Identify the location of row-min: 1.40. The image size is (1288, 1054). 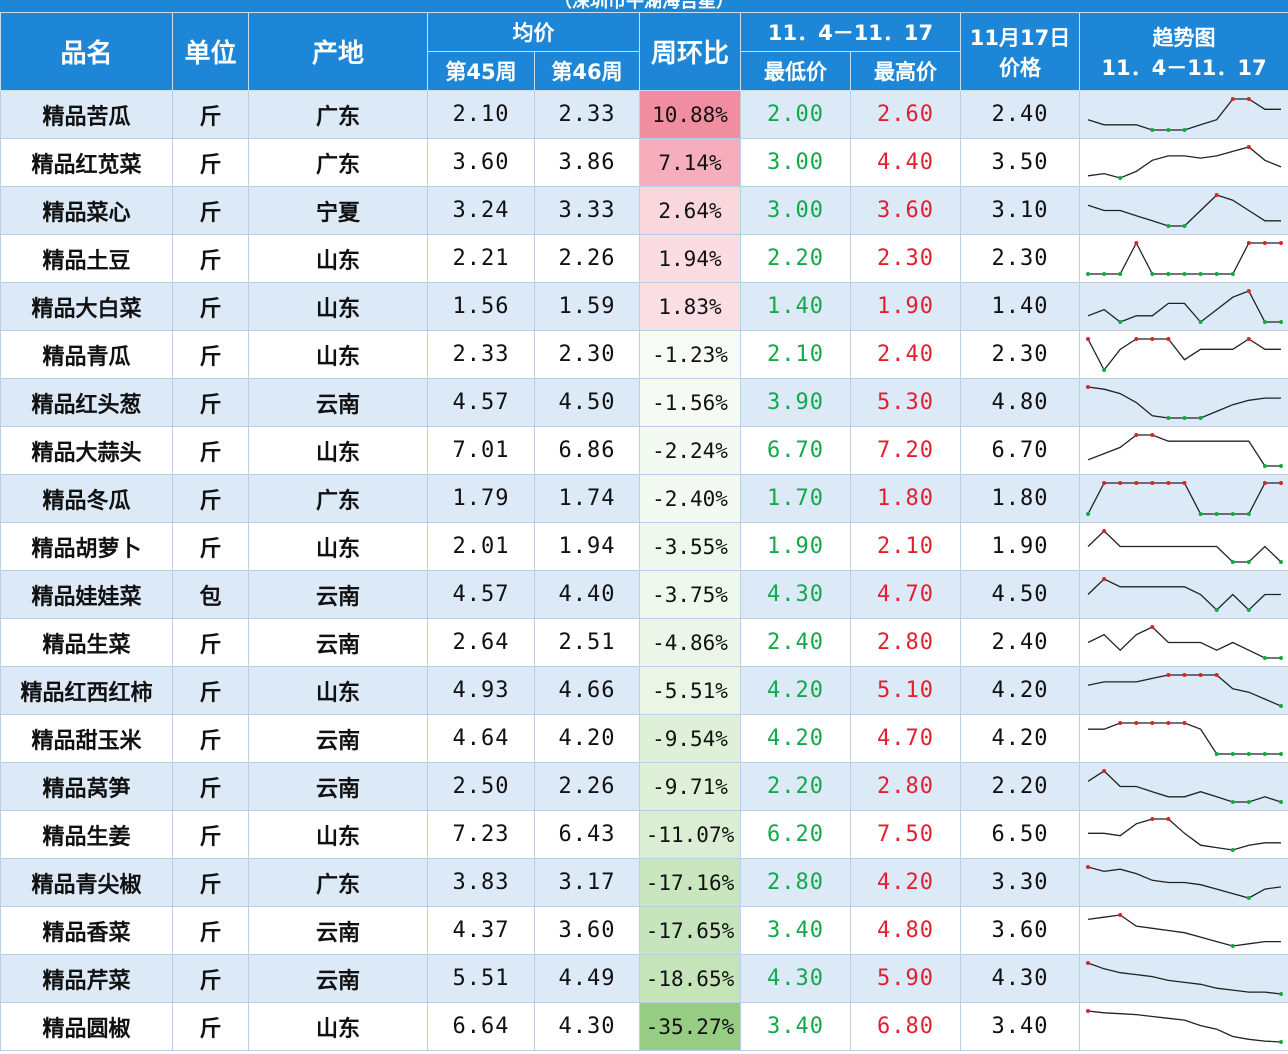
(795, 306).